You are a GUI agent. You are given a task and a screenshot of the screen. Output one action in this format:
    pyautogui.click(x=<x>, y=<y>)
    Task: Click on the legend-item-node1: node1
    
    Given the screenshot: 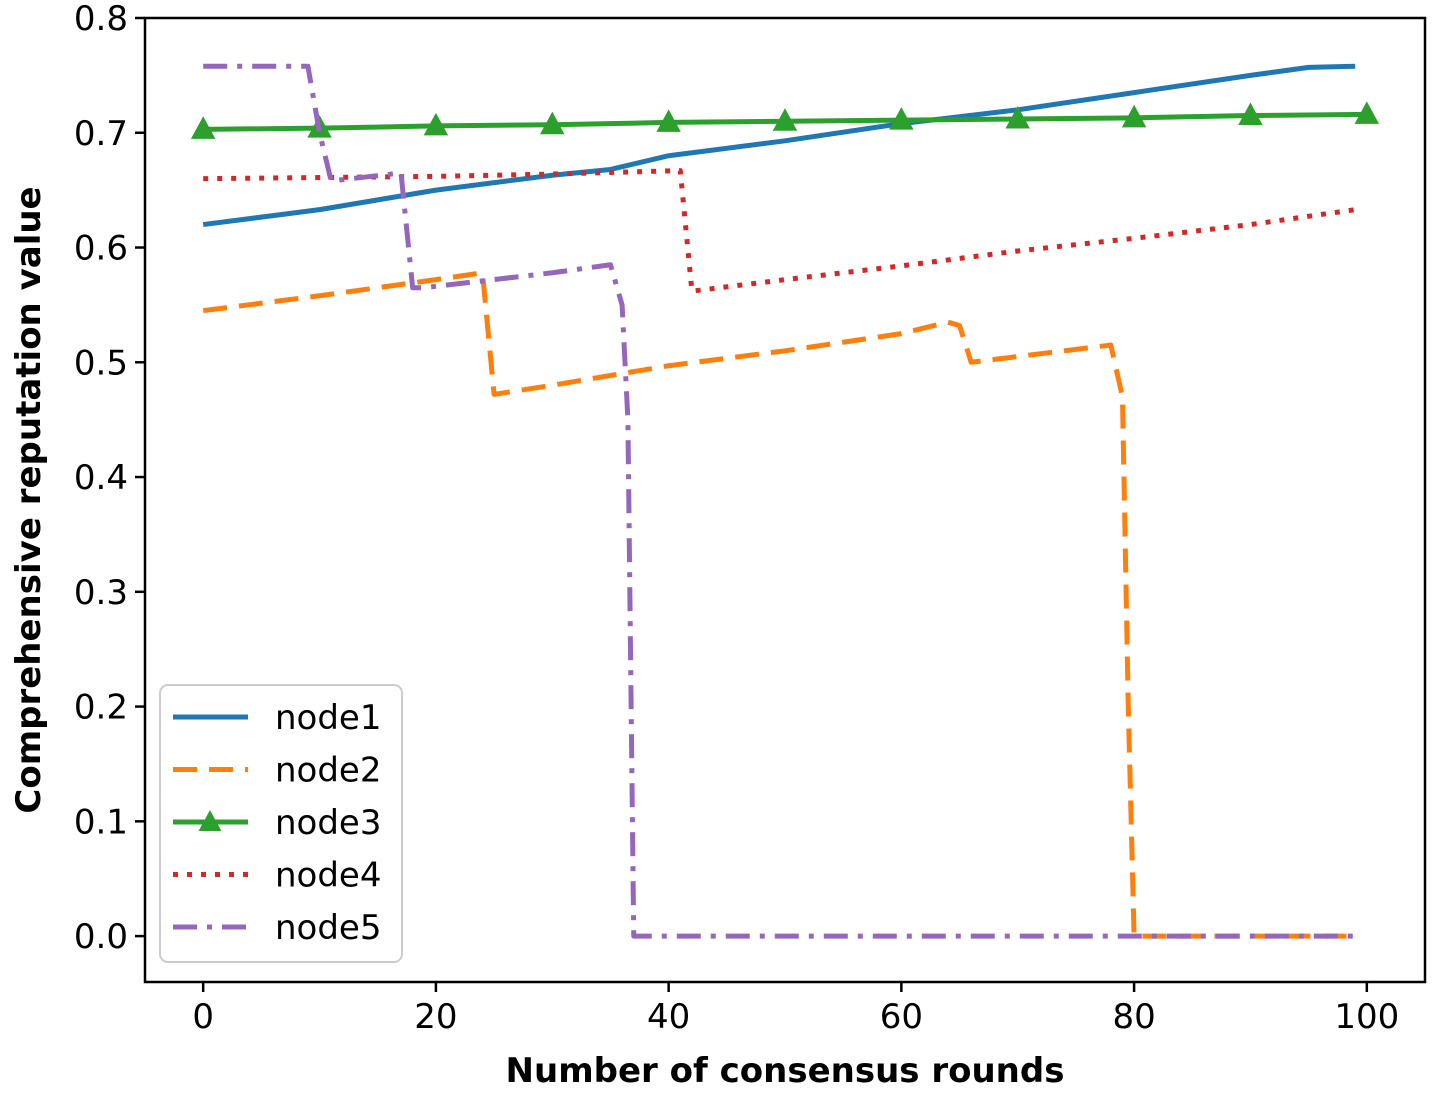 What is the action you would take?
    pyautogui.click(x=277, y=718)
    